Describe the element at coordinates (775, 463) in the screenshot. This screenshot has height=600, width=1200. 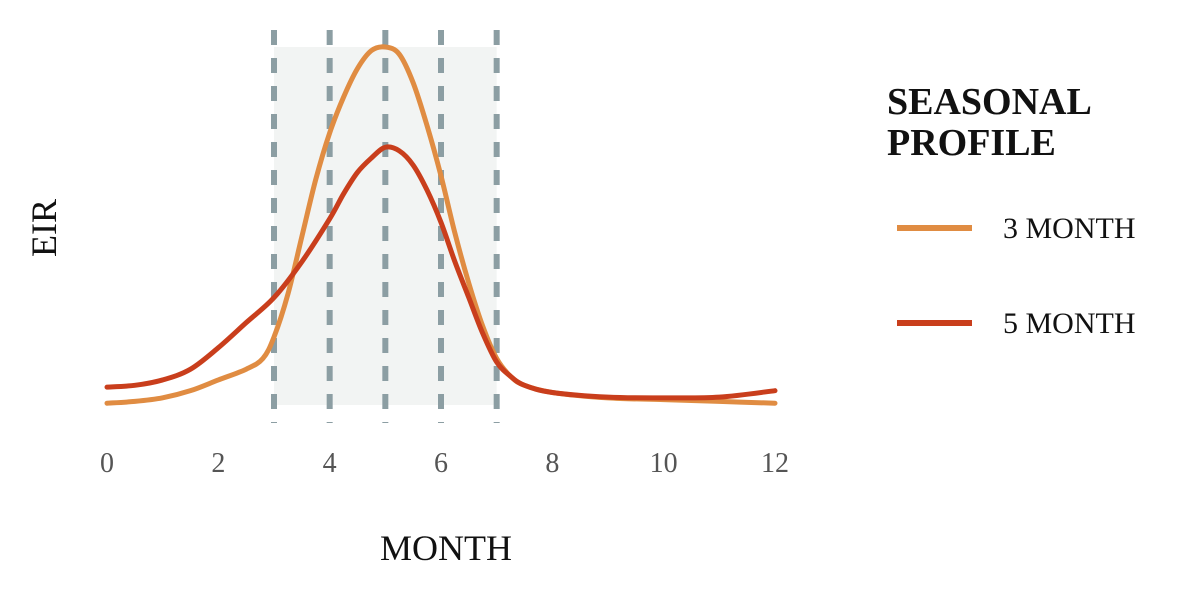
I see `x-tick-label-12: 12` at that location.